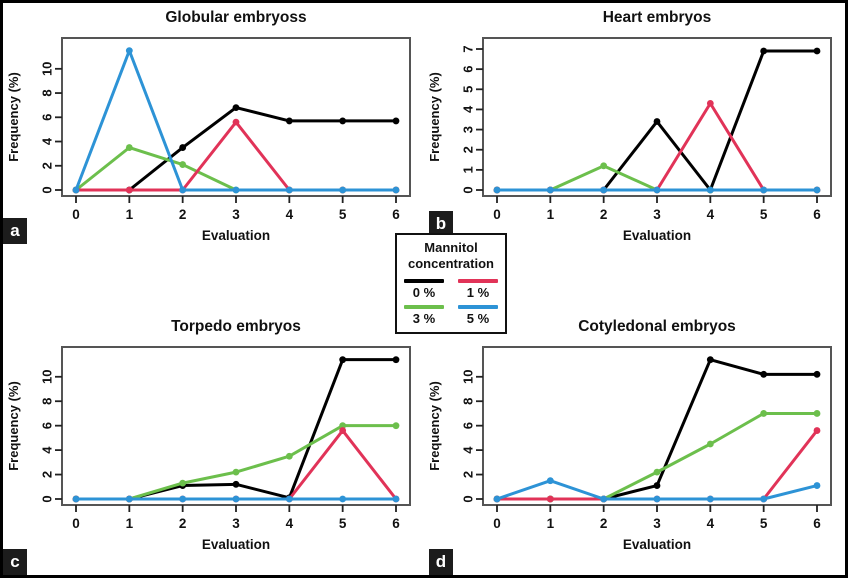 The width and height of the screenshot is (848, 578). What do you see at coordinates (424, 281) in the screenshot?
I see `legend-line-swatch-0pct` at bounding box center [424, 281].